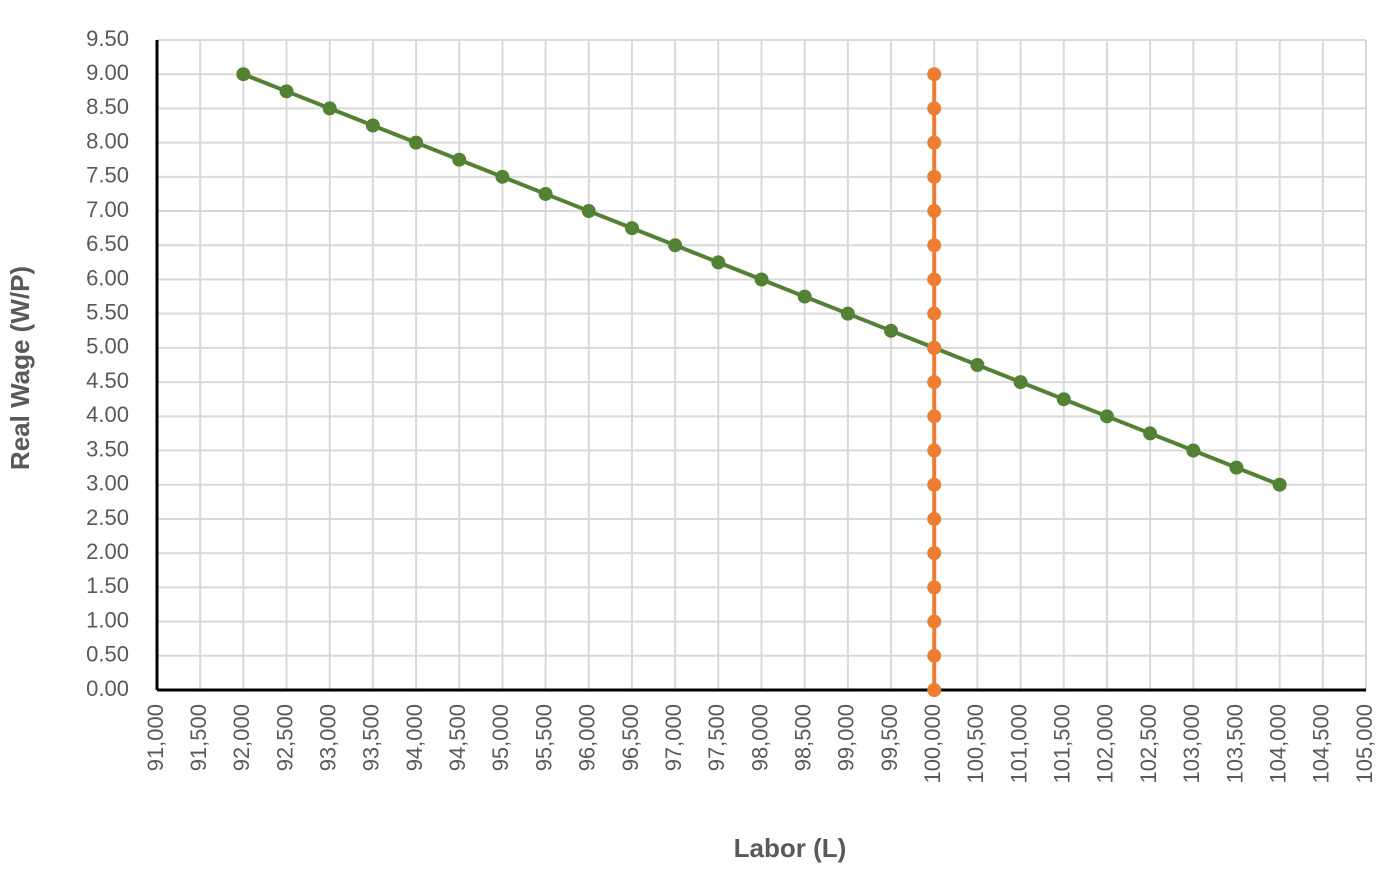 This screenshot has width=1400, height=880. I want to click on y-tick-label: 7.00, so click(107, 209).